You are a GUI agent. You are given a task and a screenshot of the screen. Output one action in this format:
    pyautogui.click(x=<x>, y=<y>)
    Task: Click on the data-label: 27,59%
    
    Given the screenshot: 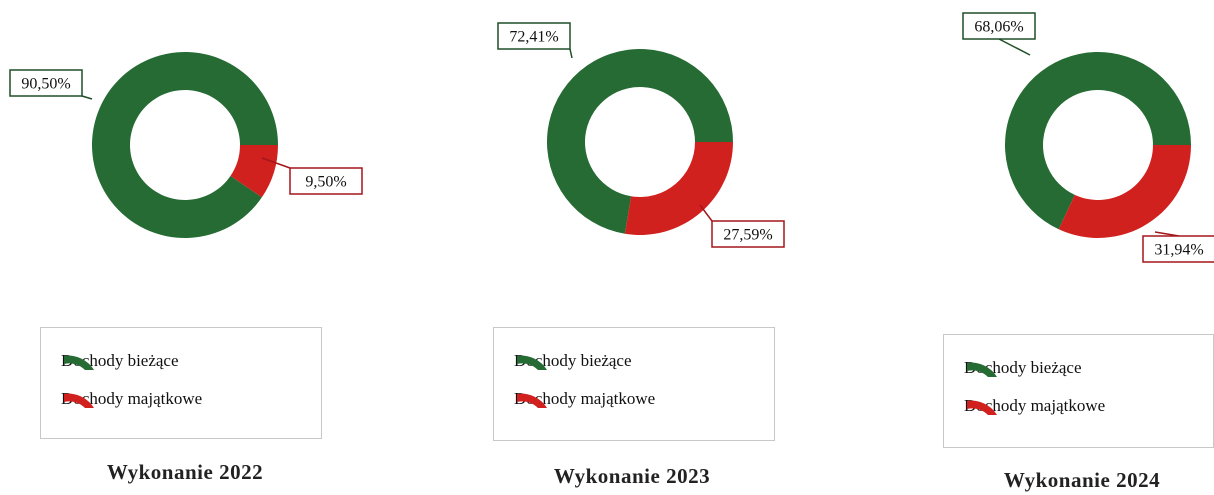 What is the action you would take?
    pyautogui.click(x=747, y=235)
    